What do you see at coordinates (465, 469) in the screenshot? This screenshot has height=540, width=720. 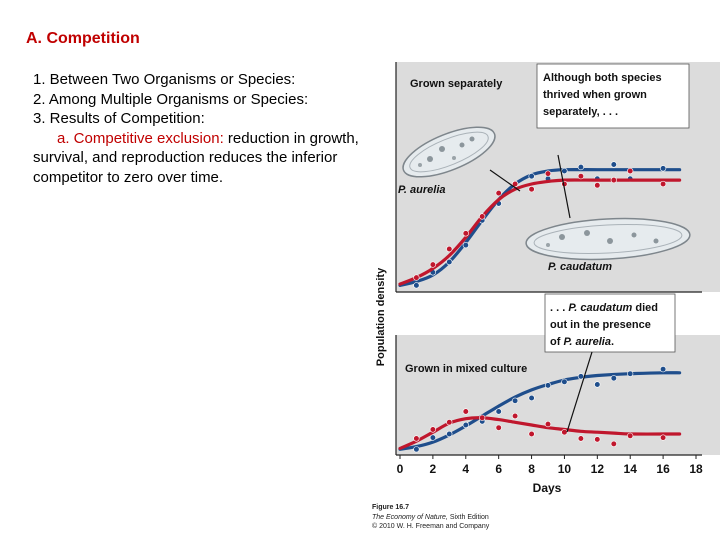 I see `x-tick-label: 4` at bounding box center [465, 469].